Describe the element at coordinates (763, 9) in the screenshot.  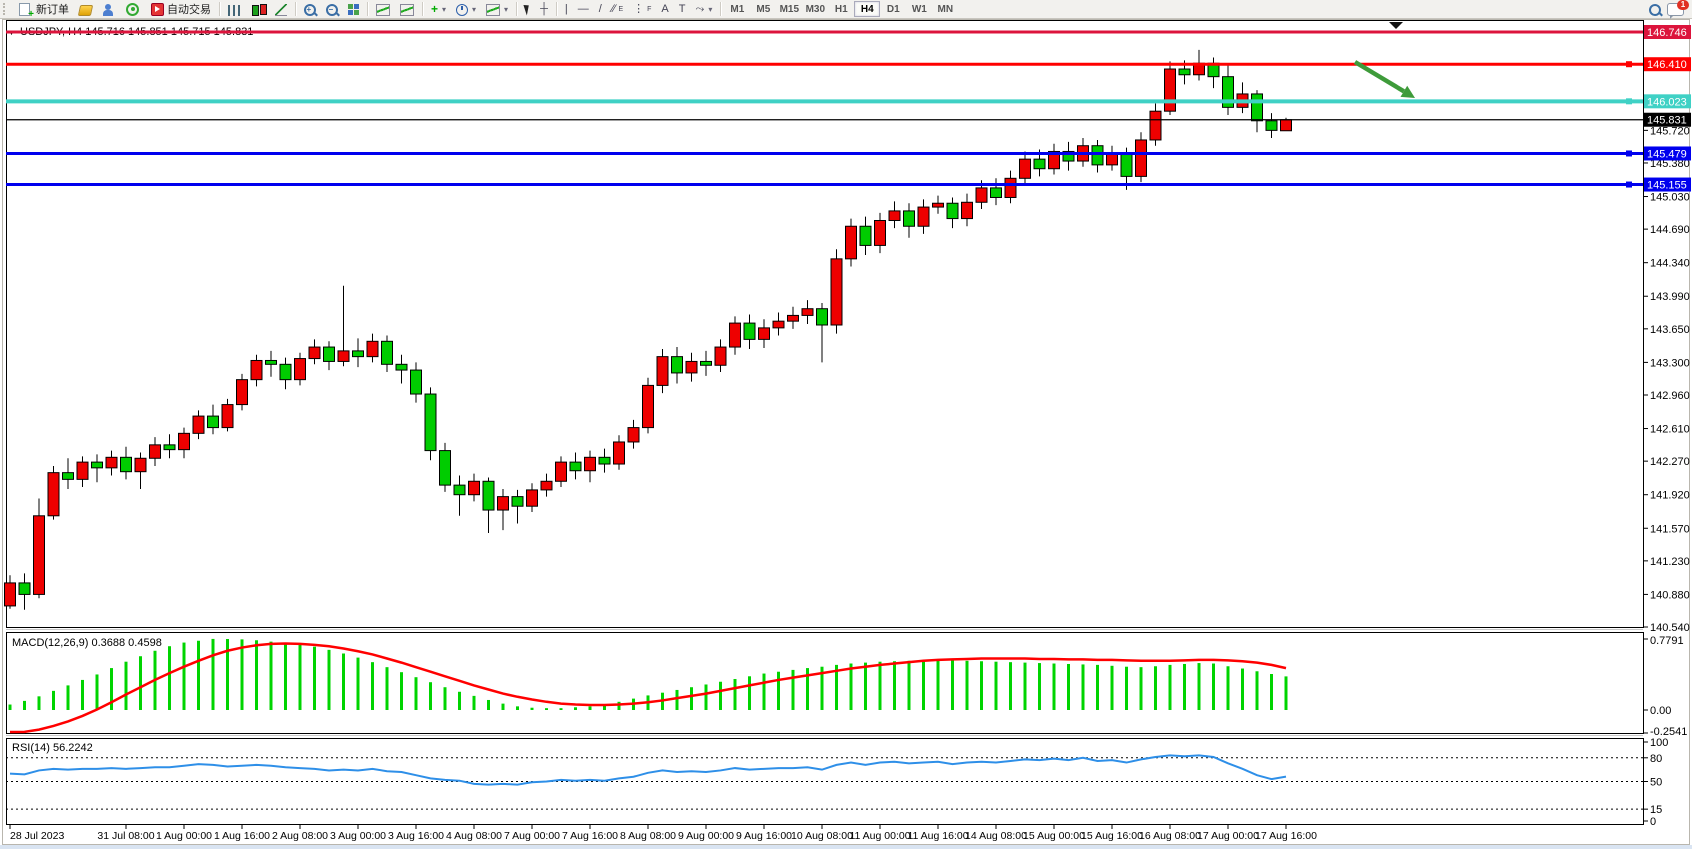
I see `tf-m5-button: M5` at that location.